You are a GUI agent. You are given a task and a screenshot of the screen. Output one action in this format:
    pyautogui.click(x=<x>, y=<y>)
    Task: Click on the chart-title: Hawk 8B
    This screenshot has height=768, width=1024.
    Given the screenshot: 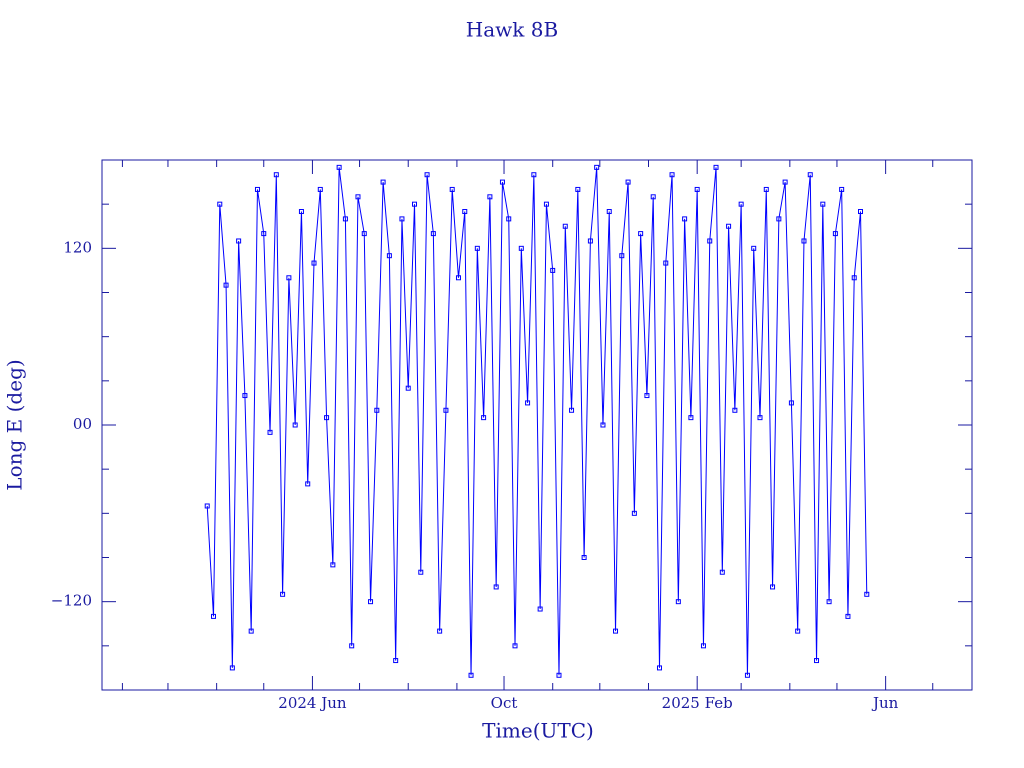 What is the action you would take?
    pyautogui.click(x=512, y=30)
    